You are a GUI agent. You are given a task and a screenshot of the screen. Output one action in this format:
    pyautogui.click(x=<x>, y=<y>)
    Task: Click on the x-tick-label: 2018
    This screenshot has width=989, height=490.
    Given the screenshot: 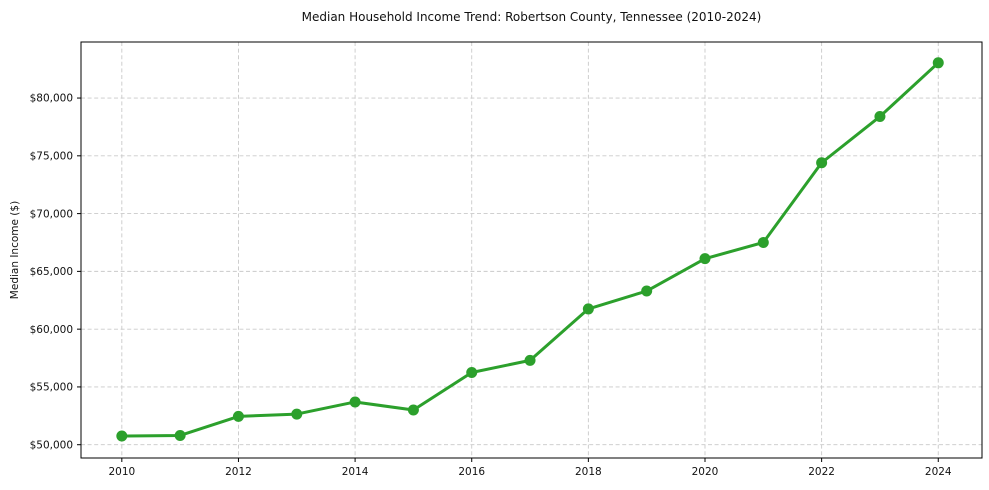 What is the action you would take?
    pyautogui.click(x=588, y=472)
    